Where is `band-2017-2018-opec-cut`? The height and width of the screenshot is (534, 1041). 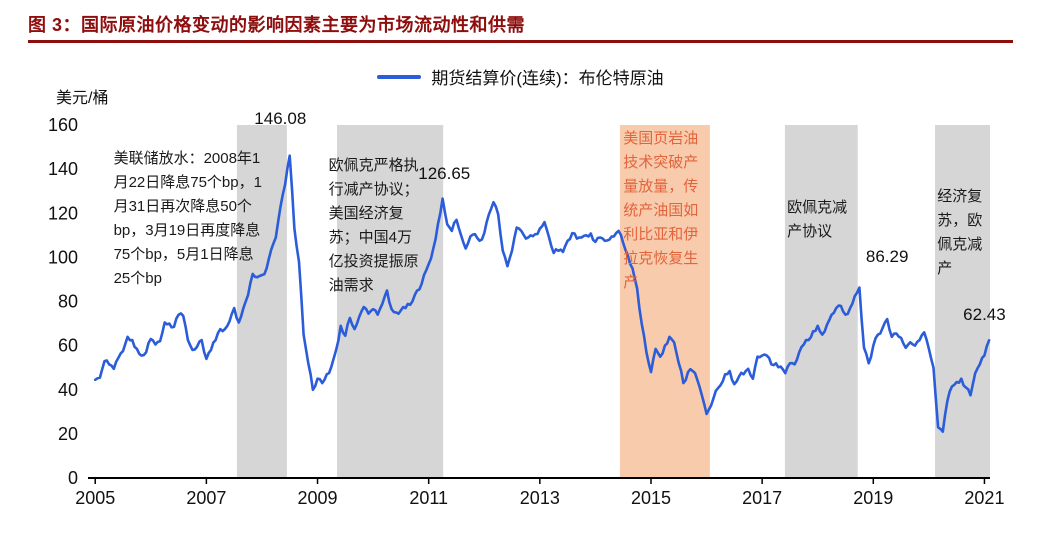
band-2017-2018-opec-cut is located at coordinates (821, 301).